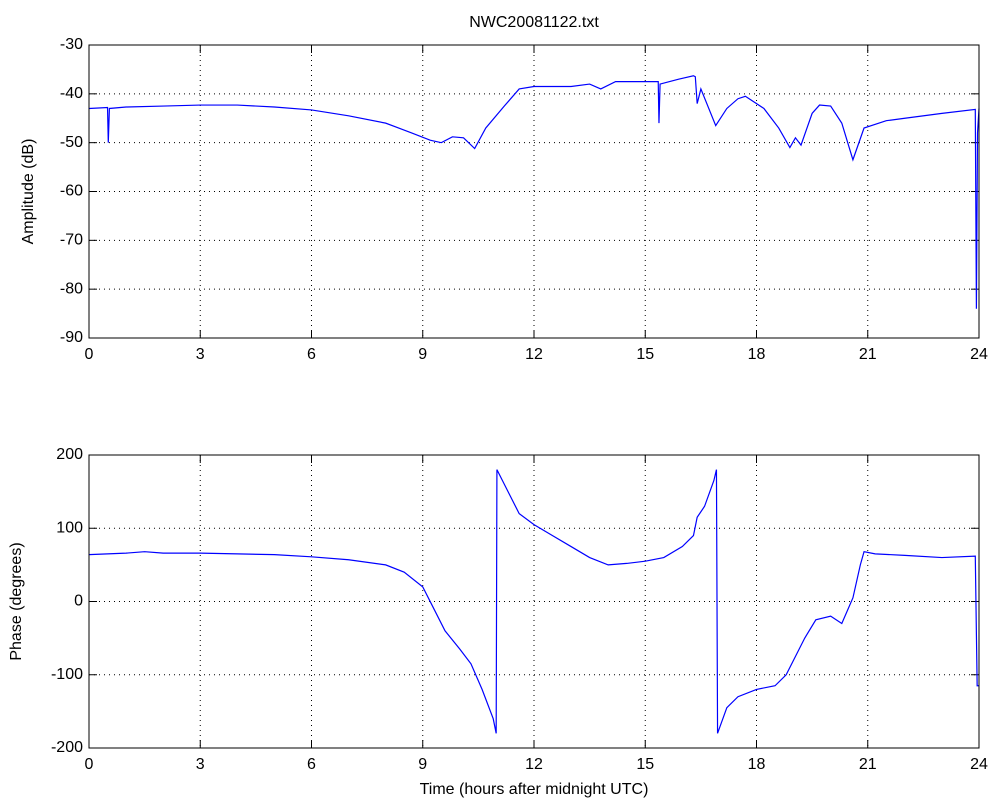 This screenshot has height=806, width=998. I want to click on y-tick-label: -90, so click(71, 337).